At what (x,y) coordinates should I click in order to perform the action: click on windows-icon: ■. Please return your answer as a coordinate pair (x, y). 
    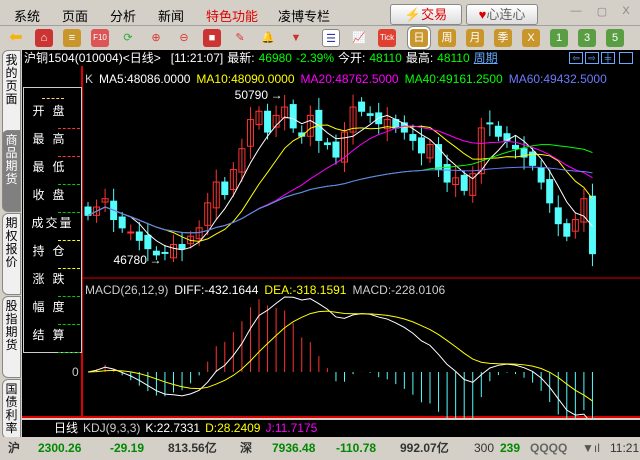
    Looking at the image, I should click on (212, 38).